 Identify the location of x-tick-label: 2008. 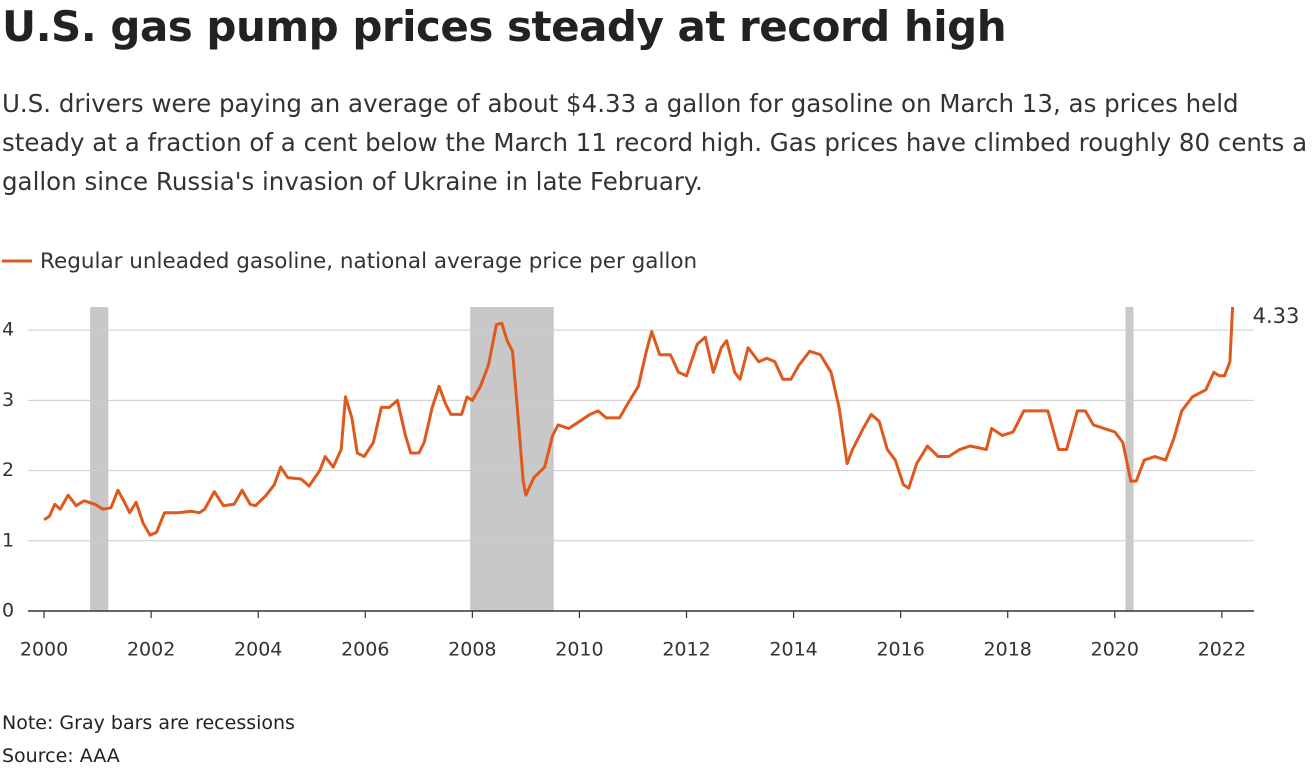
(472, 650).